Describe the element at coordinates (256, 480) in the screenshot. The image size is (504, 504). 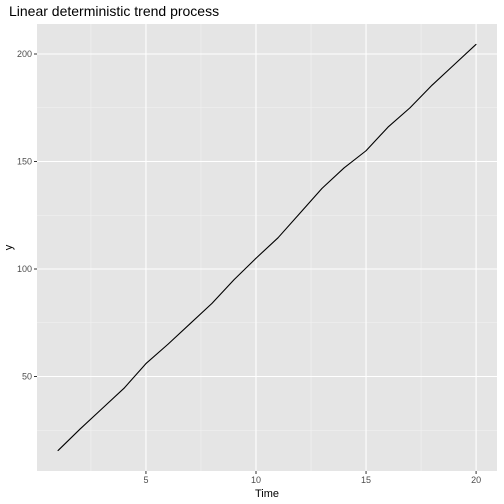
I see `x-tick-label: 10` at that location.